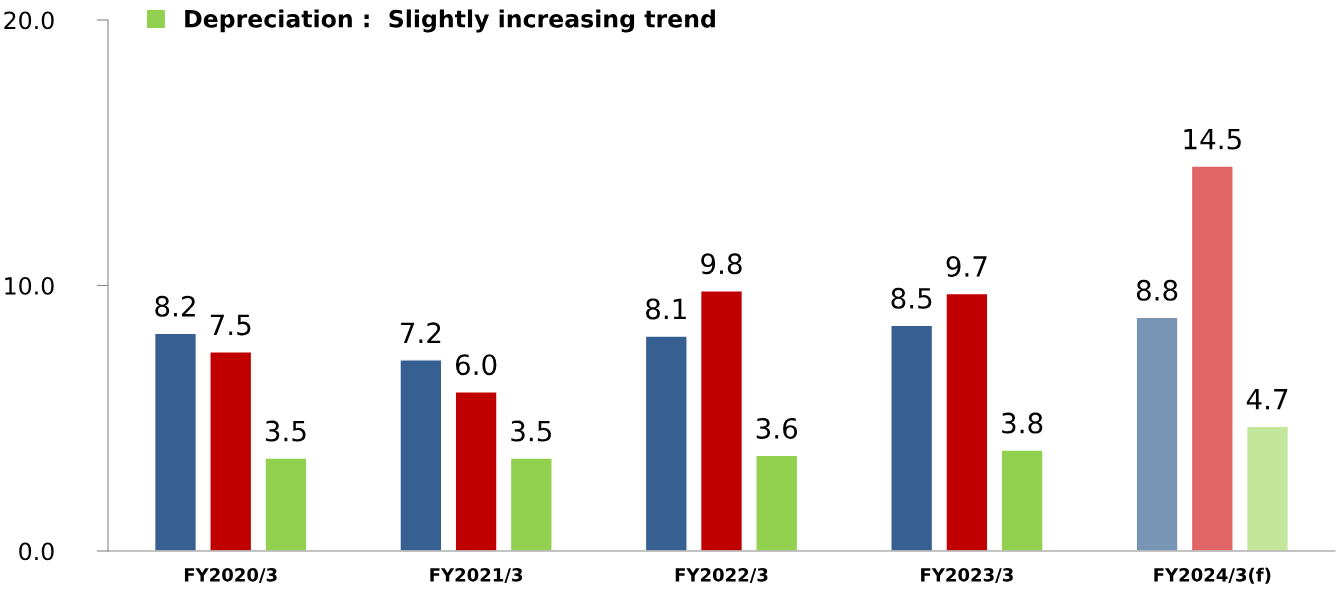 This screenshot has width=1338, height=595. What do you see at coordinates (476, 365) in the screenshot?
I see `data-label: 6.0` at bounding box center [476, 365].